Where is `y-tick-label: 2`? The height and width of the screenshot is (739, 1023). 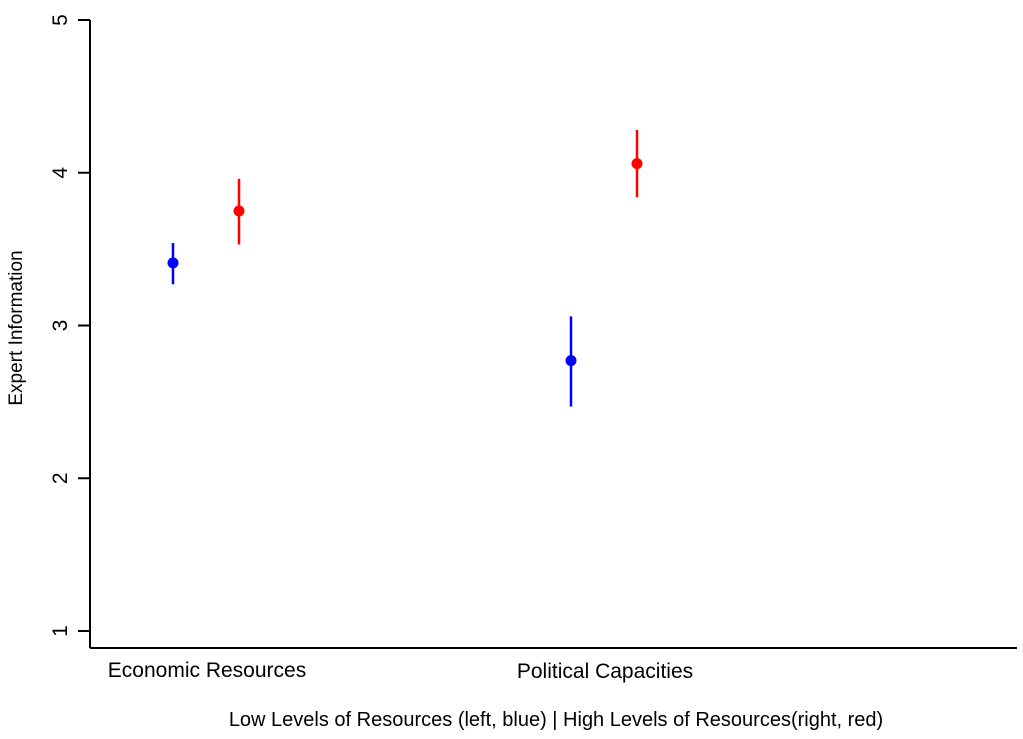 y-tick-label: 2 is located at coordinates (60, 478).